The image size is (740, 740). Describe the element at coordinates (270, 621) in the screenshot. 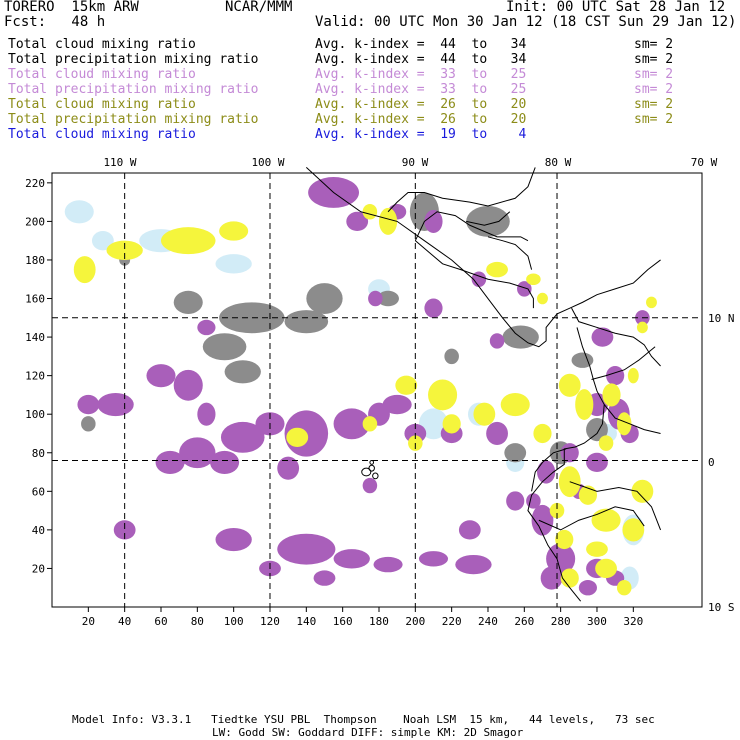

I see `x-tick-label: 120` at that location.